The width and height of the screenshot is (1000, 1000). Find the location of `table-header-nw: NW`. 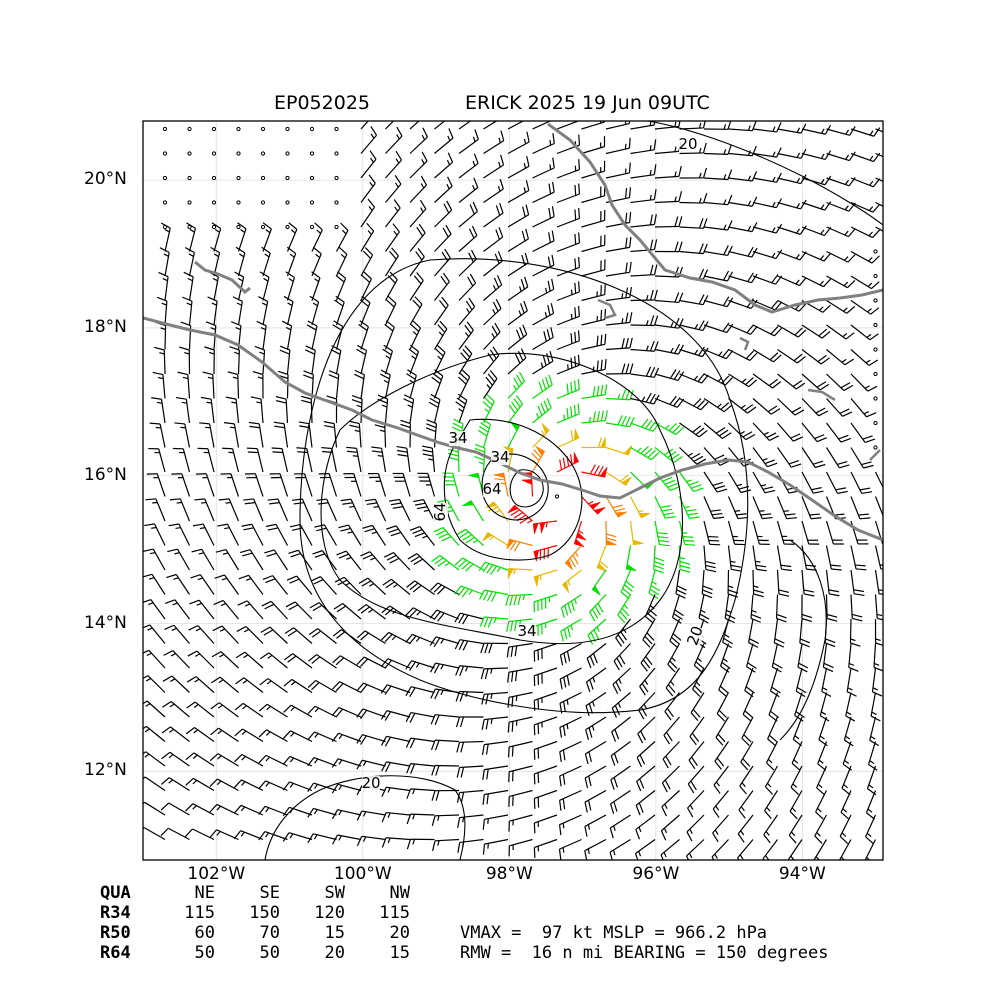

table-header-nw: NW is located at coordinates (399, 893).